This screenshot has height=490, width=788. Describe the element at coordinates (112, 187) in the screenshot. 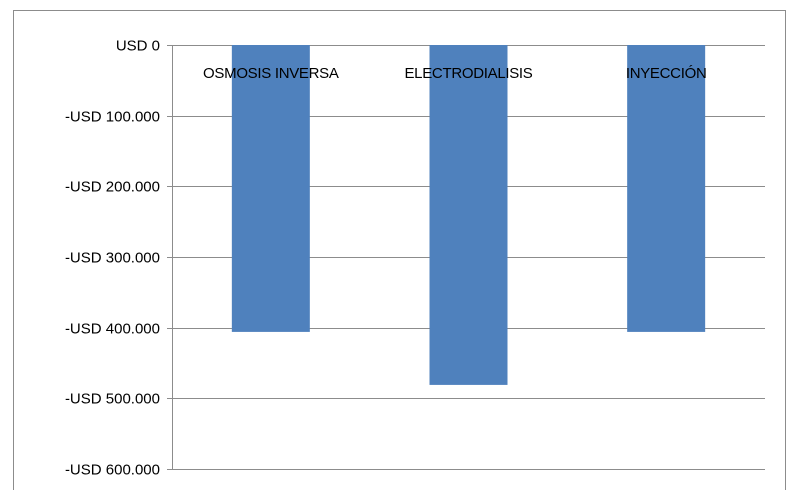

I see `y-tick-label: -USD 200.000` at that location.